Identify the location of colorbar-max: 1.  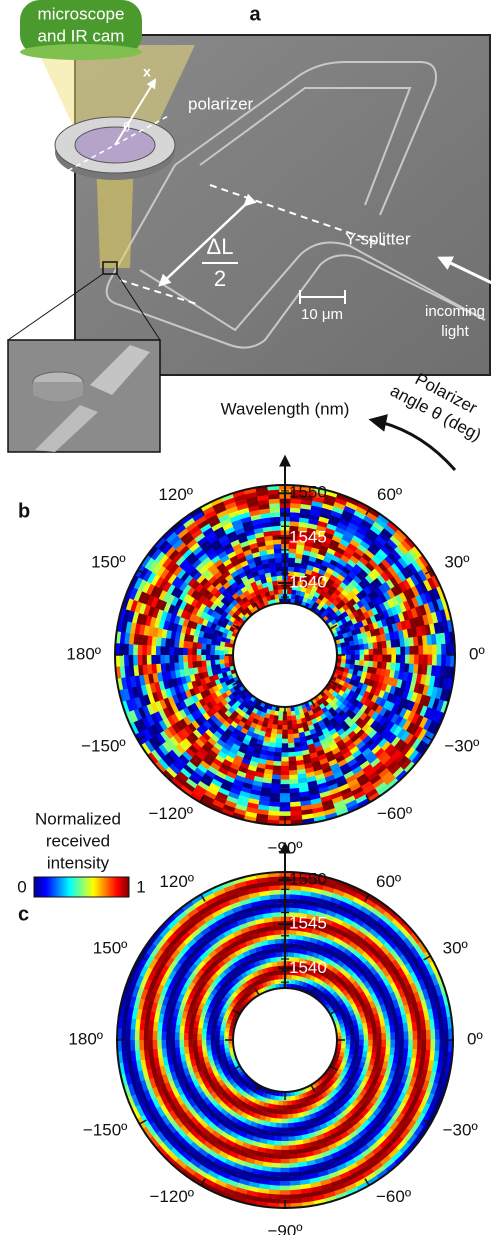
(140, 886).